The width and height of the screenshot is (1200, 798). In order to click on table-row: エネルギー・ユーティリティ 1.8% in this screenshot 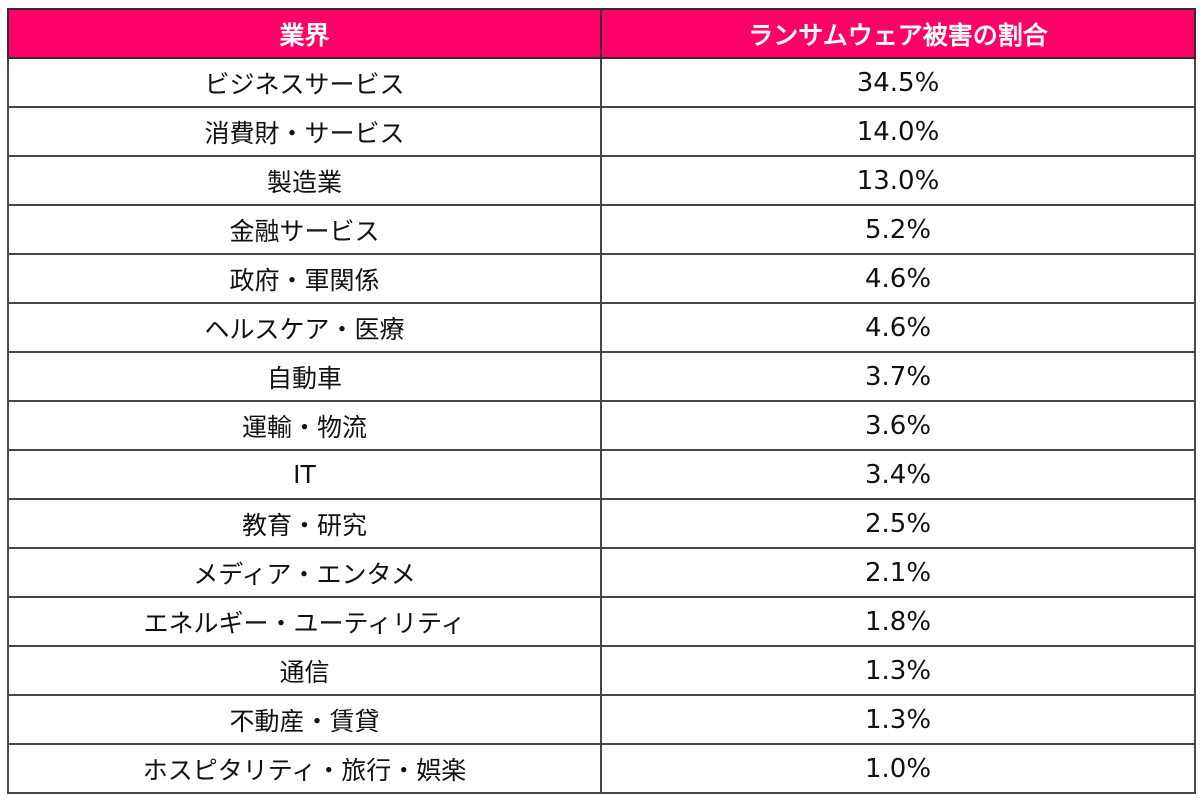, I will do `click(601, 621)`.